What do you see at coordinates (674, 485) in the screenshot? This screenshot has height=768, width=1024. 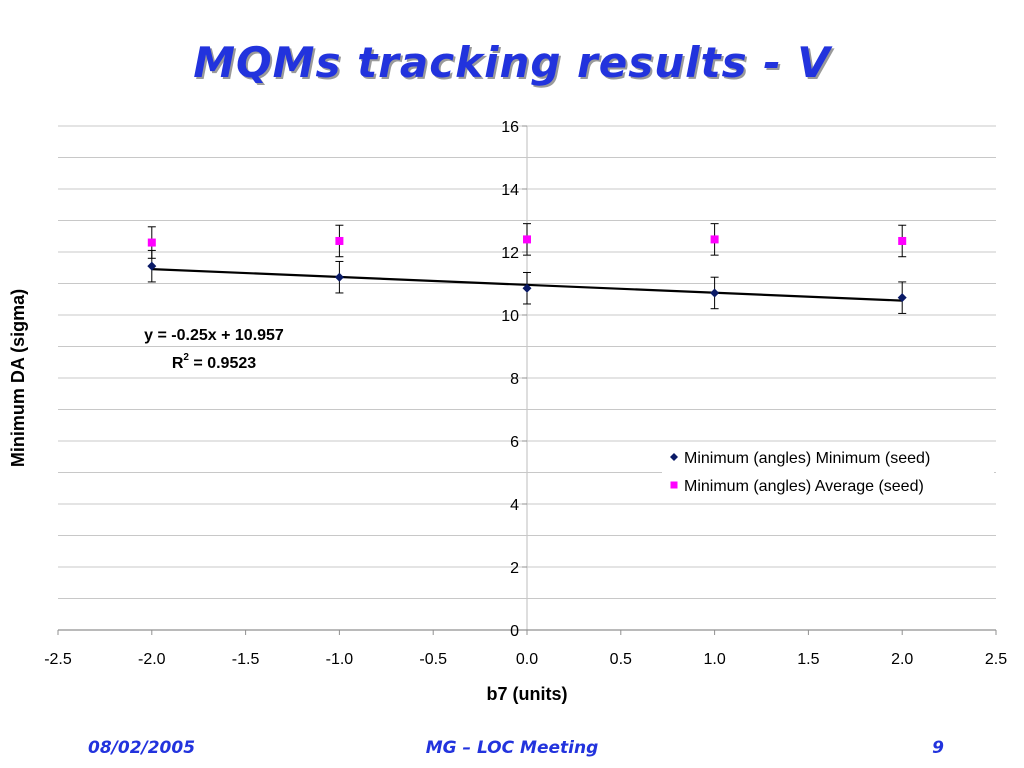 I see `legend-marker-square` at bounding box center [674, 485].